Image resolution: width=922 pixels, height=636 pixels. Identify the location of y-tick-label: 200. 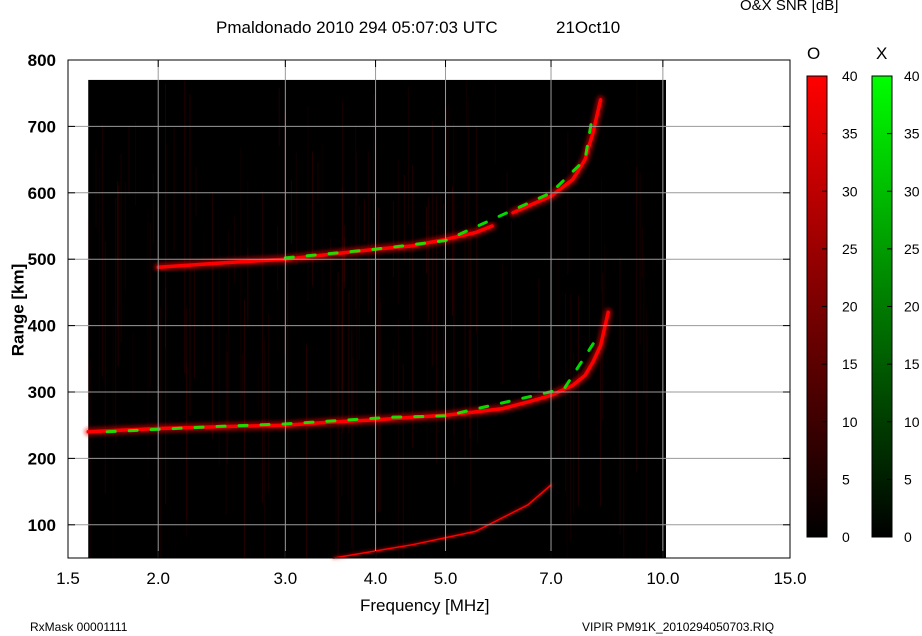
(42, 458).